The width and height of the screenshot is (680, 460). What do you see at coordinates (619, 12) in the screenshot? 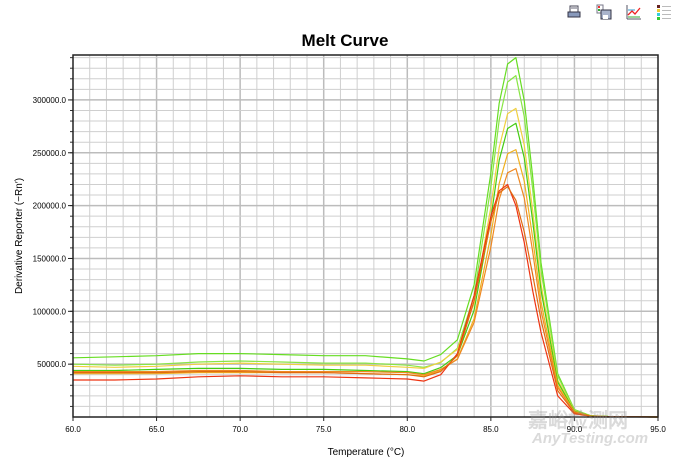
I see `chart-toolbar` at bounding box center [619, 12].